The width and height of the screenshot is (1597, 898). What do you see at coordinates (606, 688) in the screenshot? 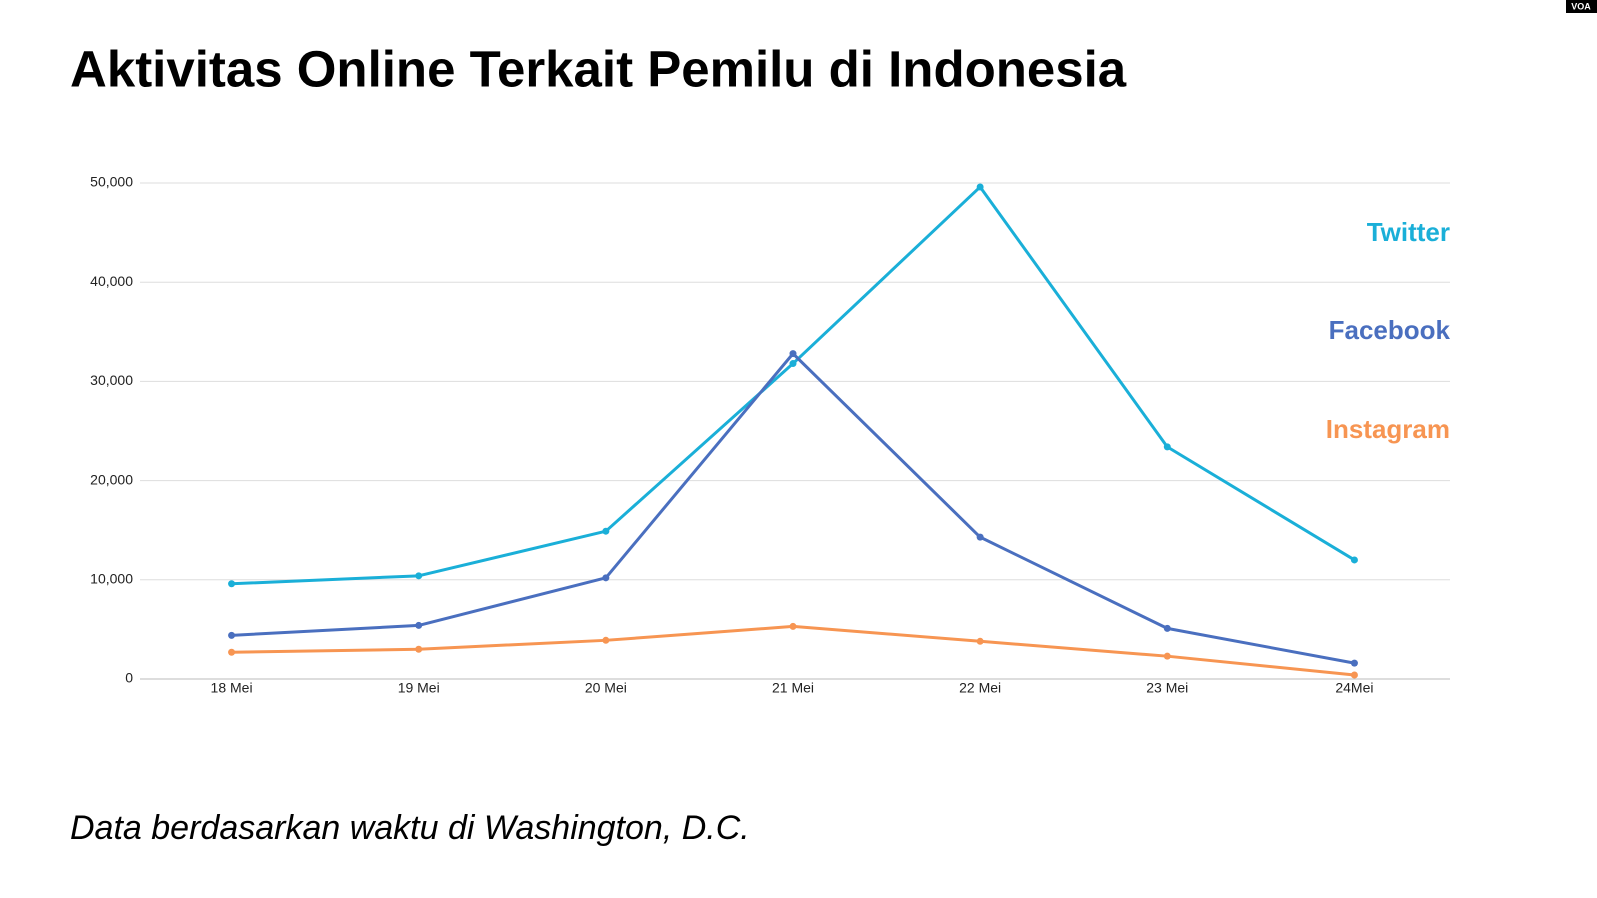
I see `x-tick-label: 20 Mei` at bounding box center [606, 688].